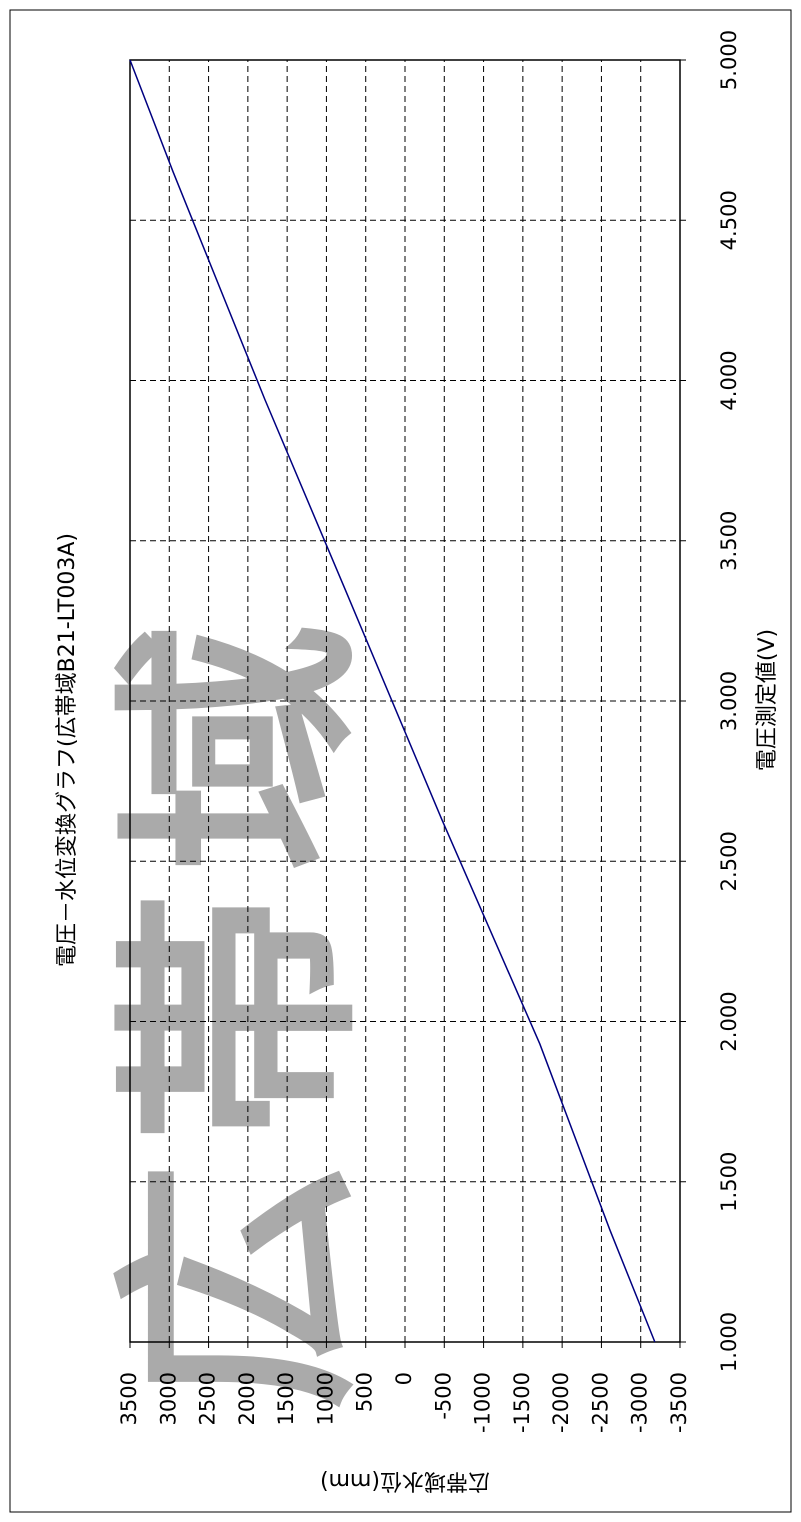  Describe the element at coordinates (729, 380) in the screenshot. I see `x-tick-label: 4.000` at that location.